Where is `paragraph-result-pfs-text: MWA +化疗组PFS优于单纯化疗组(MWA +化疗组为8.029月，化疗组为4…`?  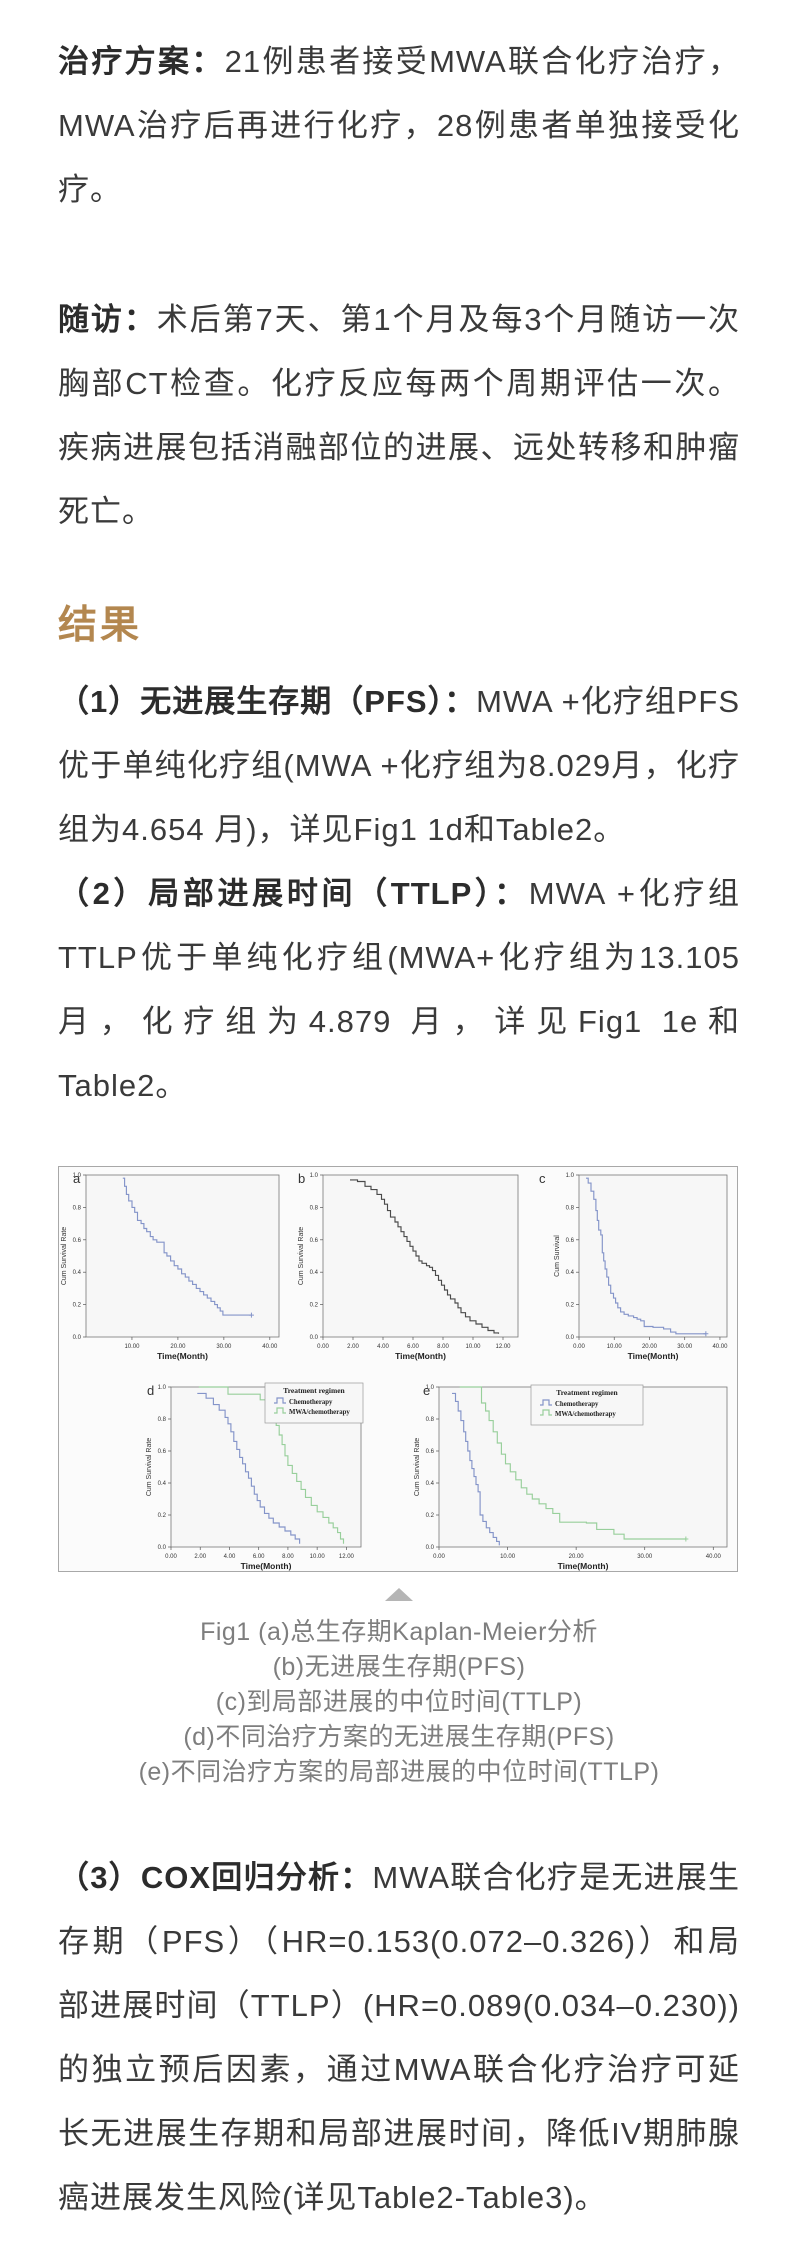
paragraph-result-pfs-text: MWA +化疗组PFS优于单纯化疗组(MWA +化疗组为8.029月，化疗组为4… is located at coordinates (399, 765).